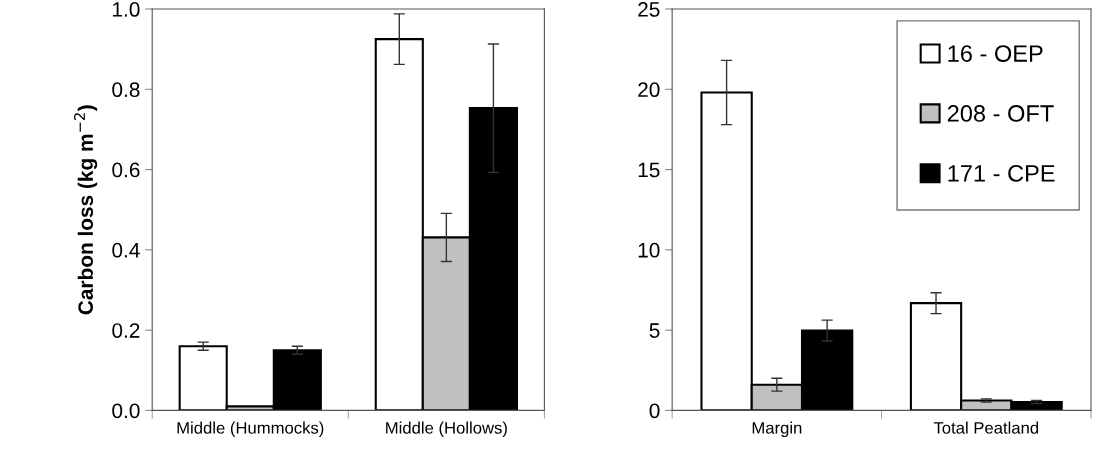  Describe the element at coordinates (126, 90) in the screenshot. I see `y-tick-label: 0.8` at that location.